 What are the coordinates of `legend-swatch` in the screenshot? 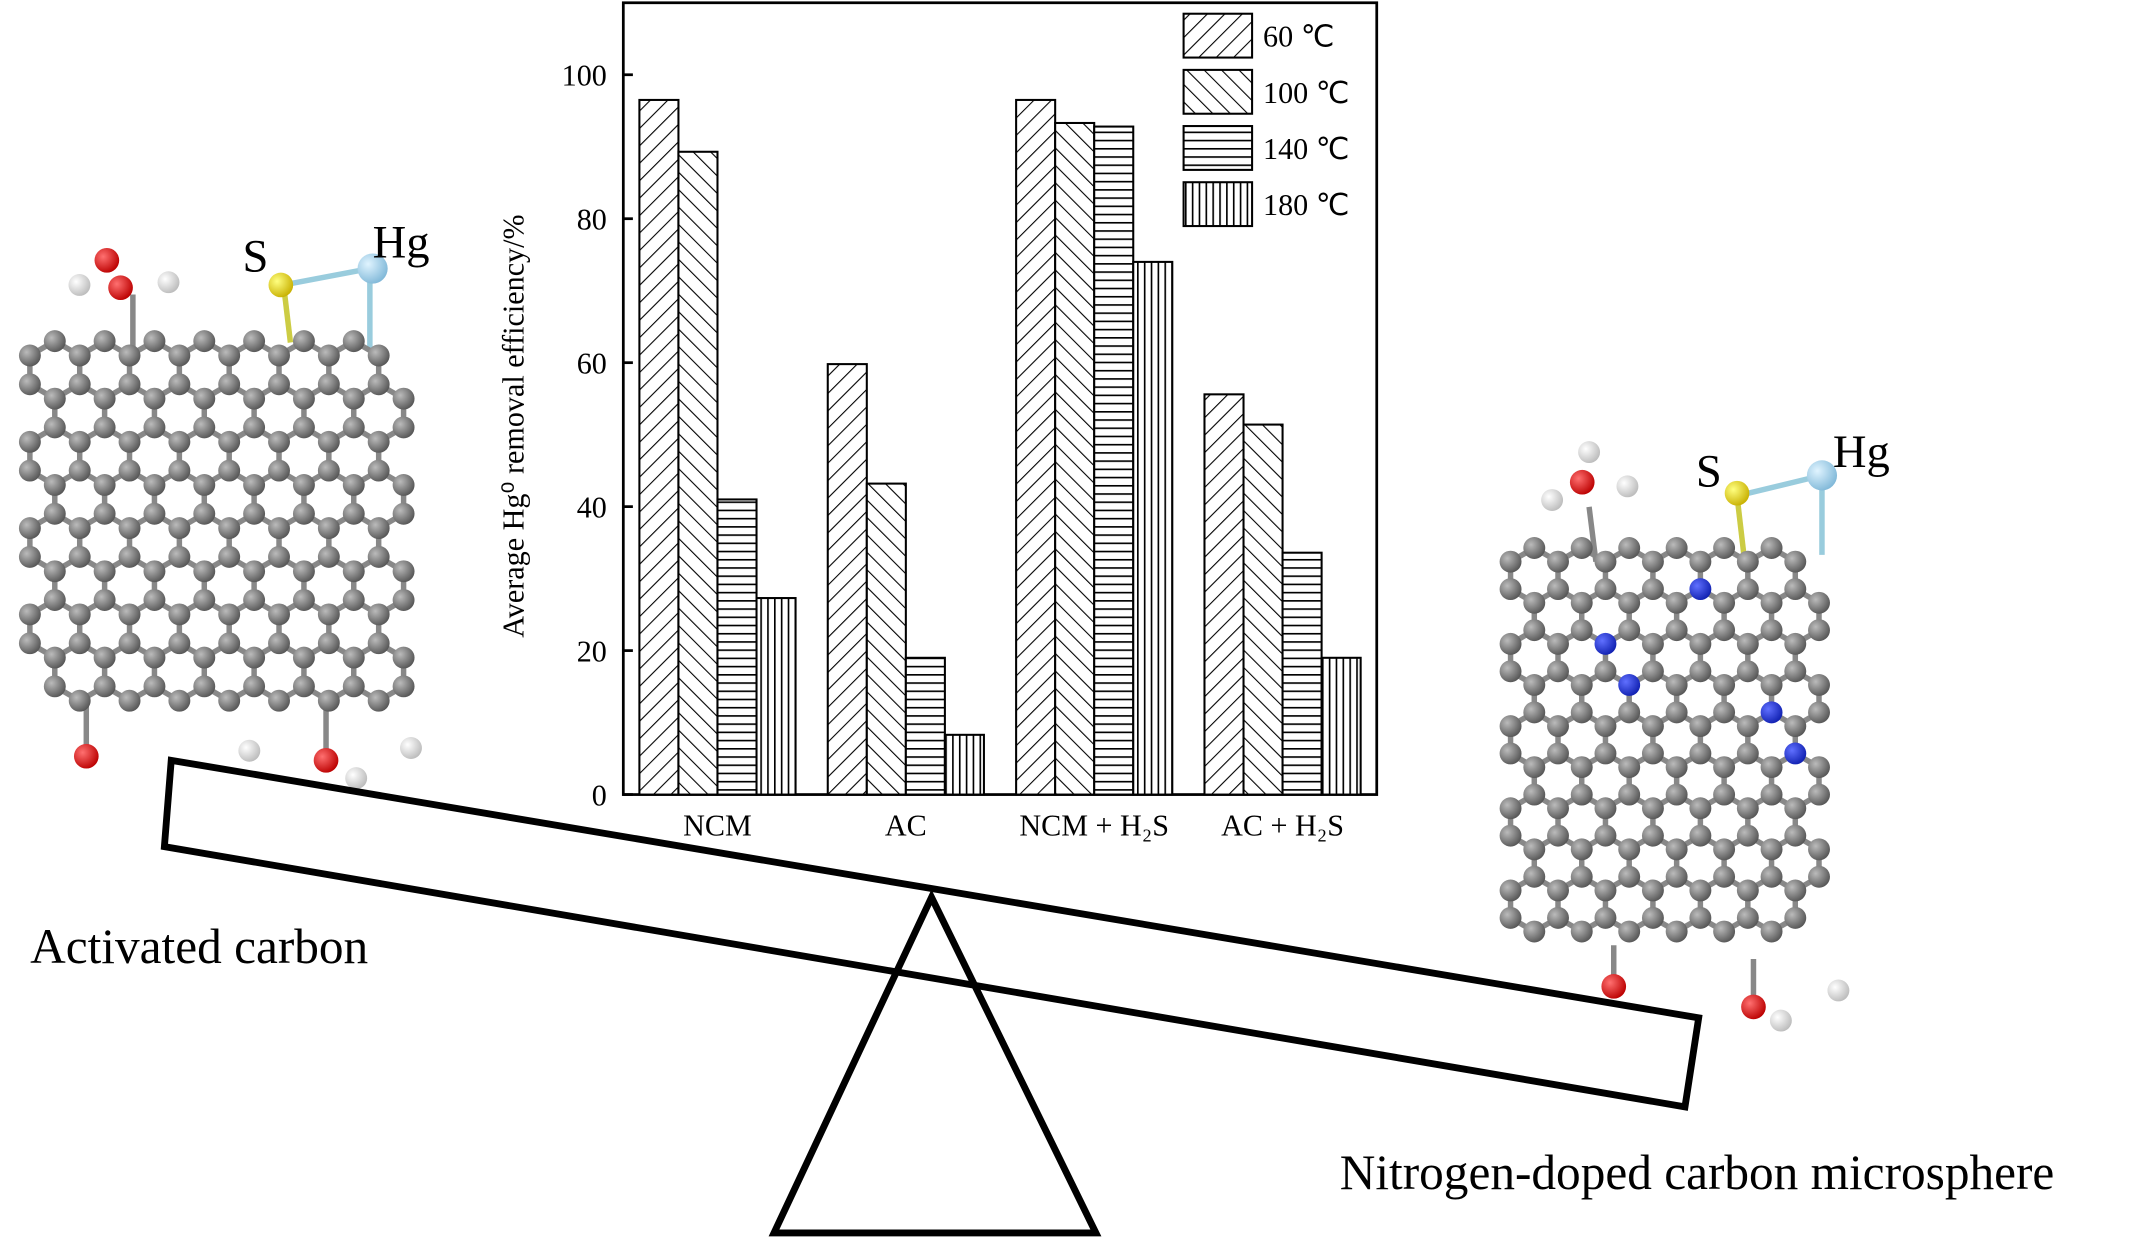 It's located at (1218, 91).